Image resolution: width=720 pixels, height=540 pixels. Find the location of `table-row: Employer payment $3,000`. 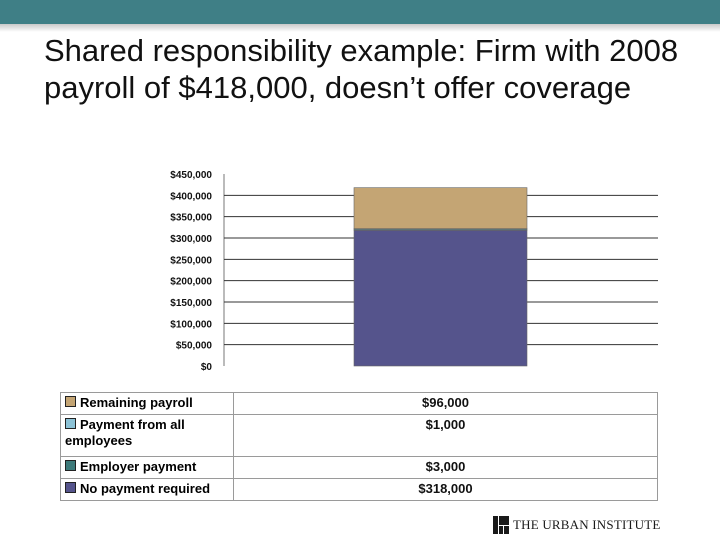

table-row: Employer payment $3,000 is located at coordinates (359, 467).